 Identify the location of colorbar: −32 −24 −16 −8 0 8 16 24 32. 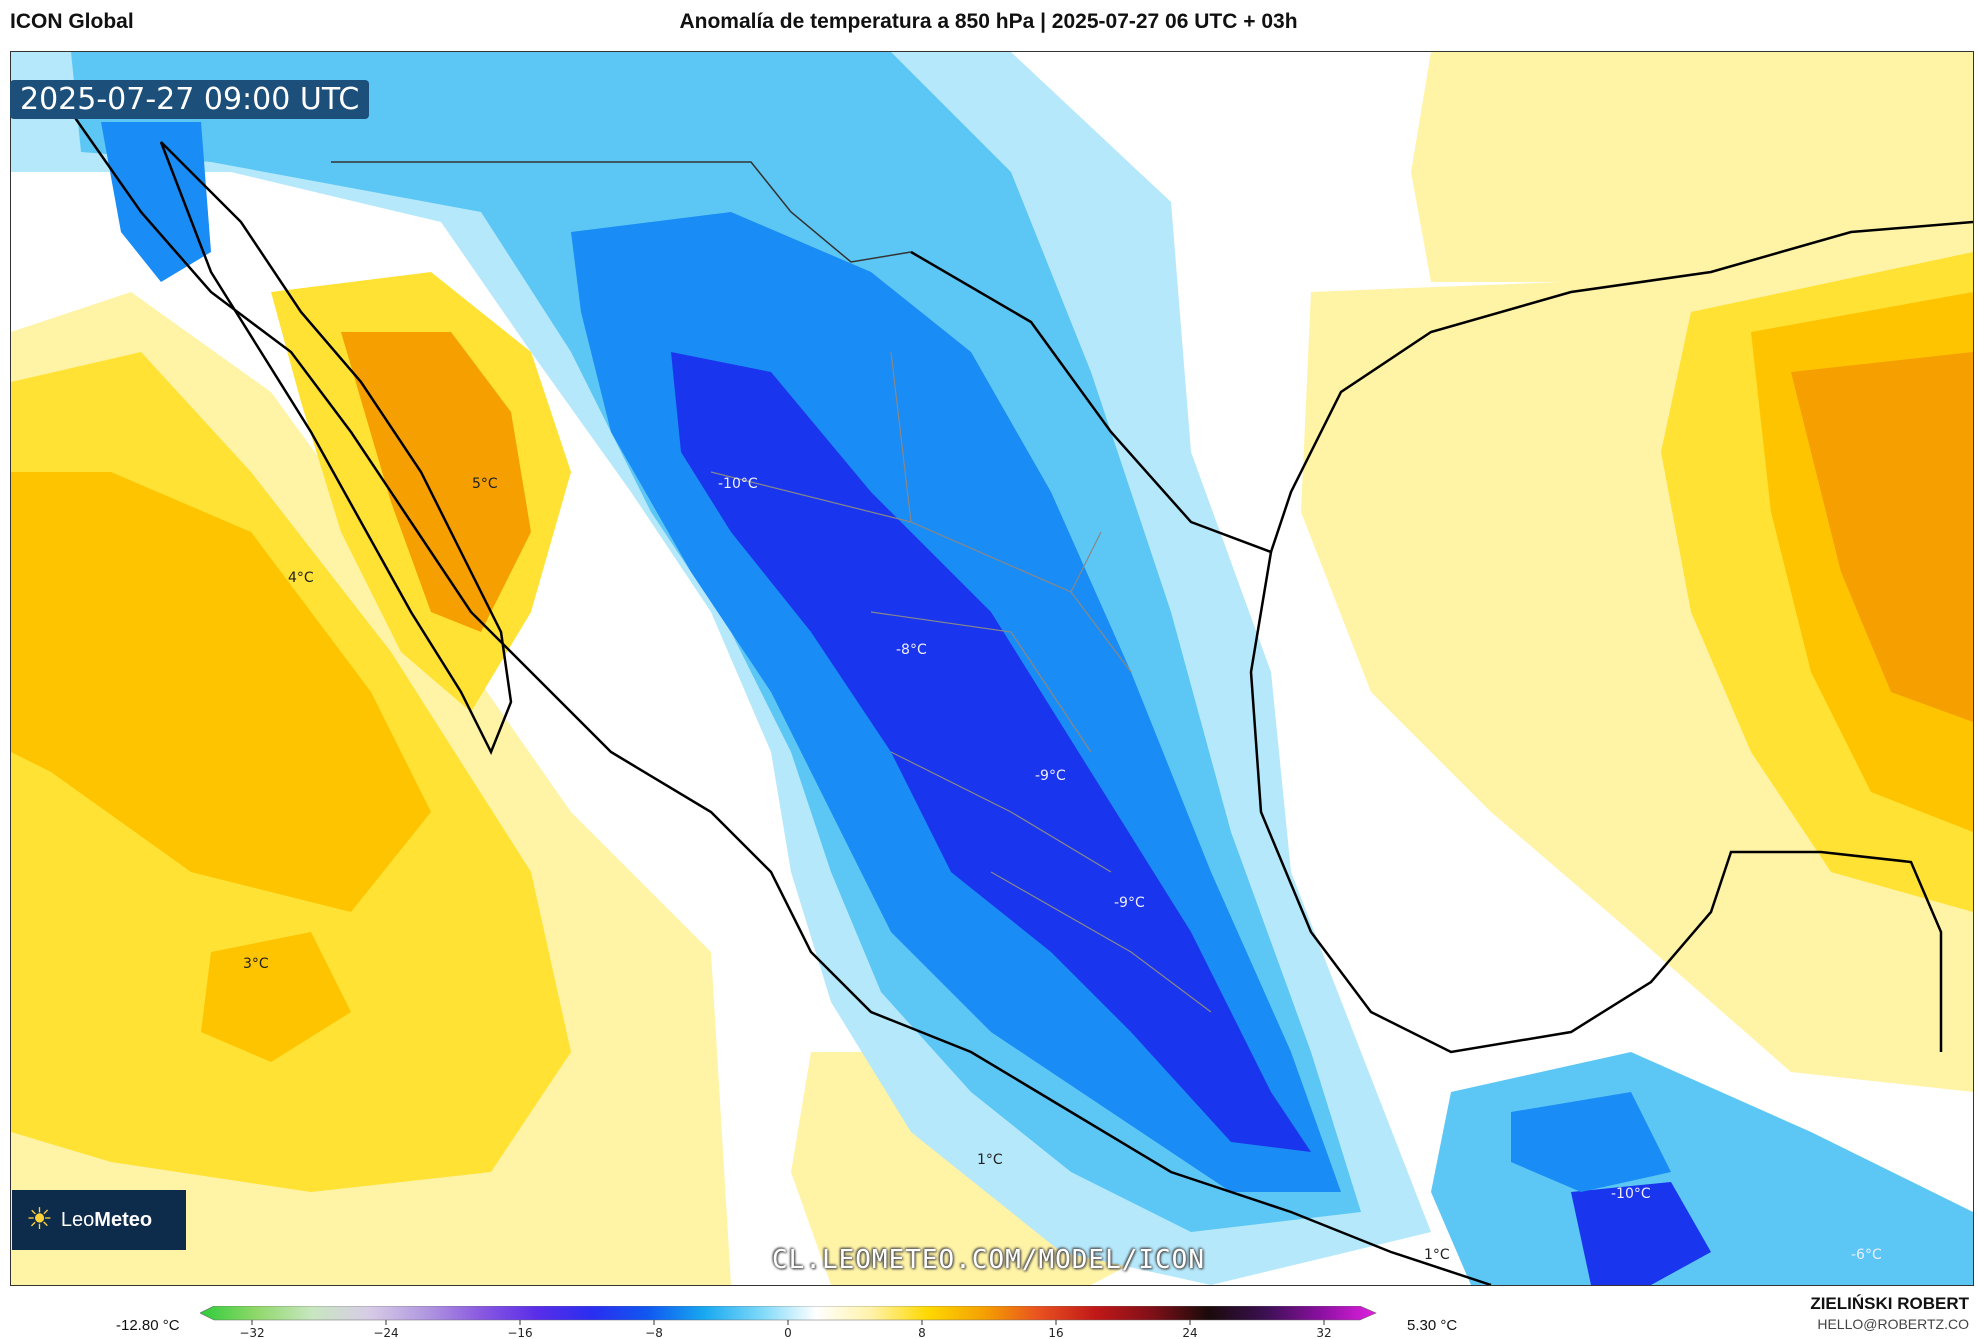
(788, 1322).